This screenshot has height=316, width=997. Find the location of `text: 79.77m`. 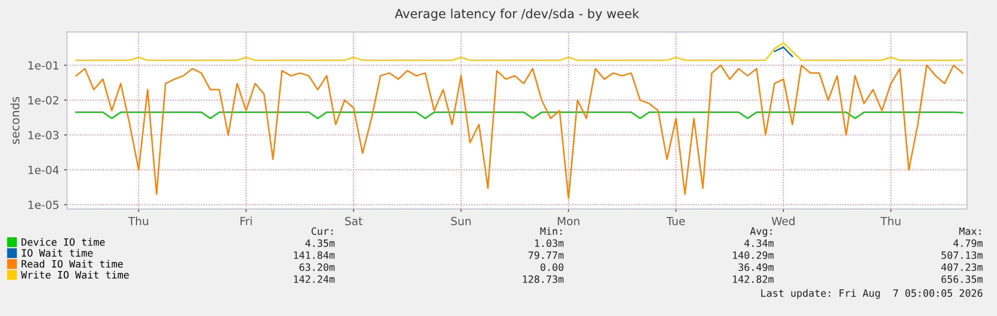

text: 79.77m is located at coordinates (546, 255).